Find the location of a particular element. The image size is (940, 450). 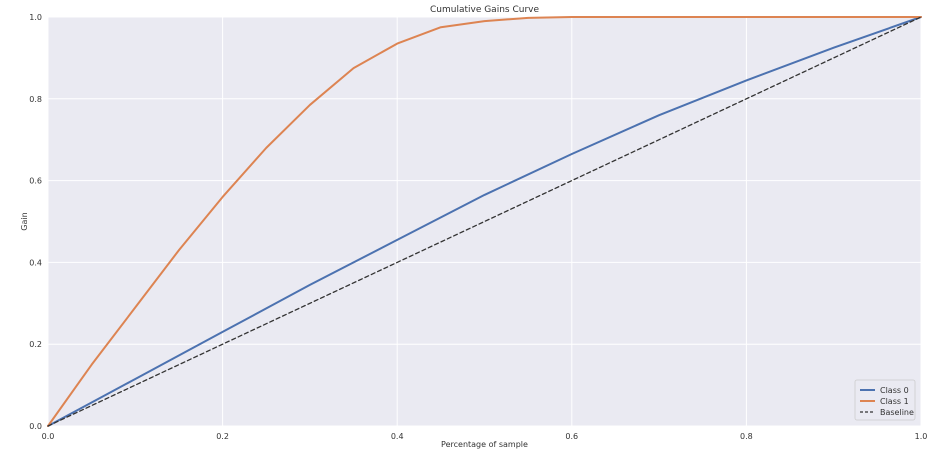

y-tick-label: 0.4 is located at coordinates (35, 262).